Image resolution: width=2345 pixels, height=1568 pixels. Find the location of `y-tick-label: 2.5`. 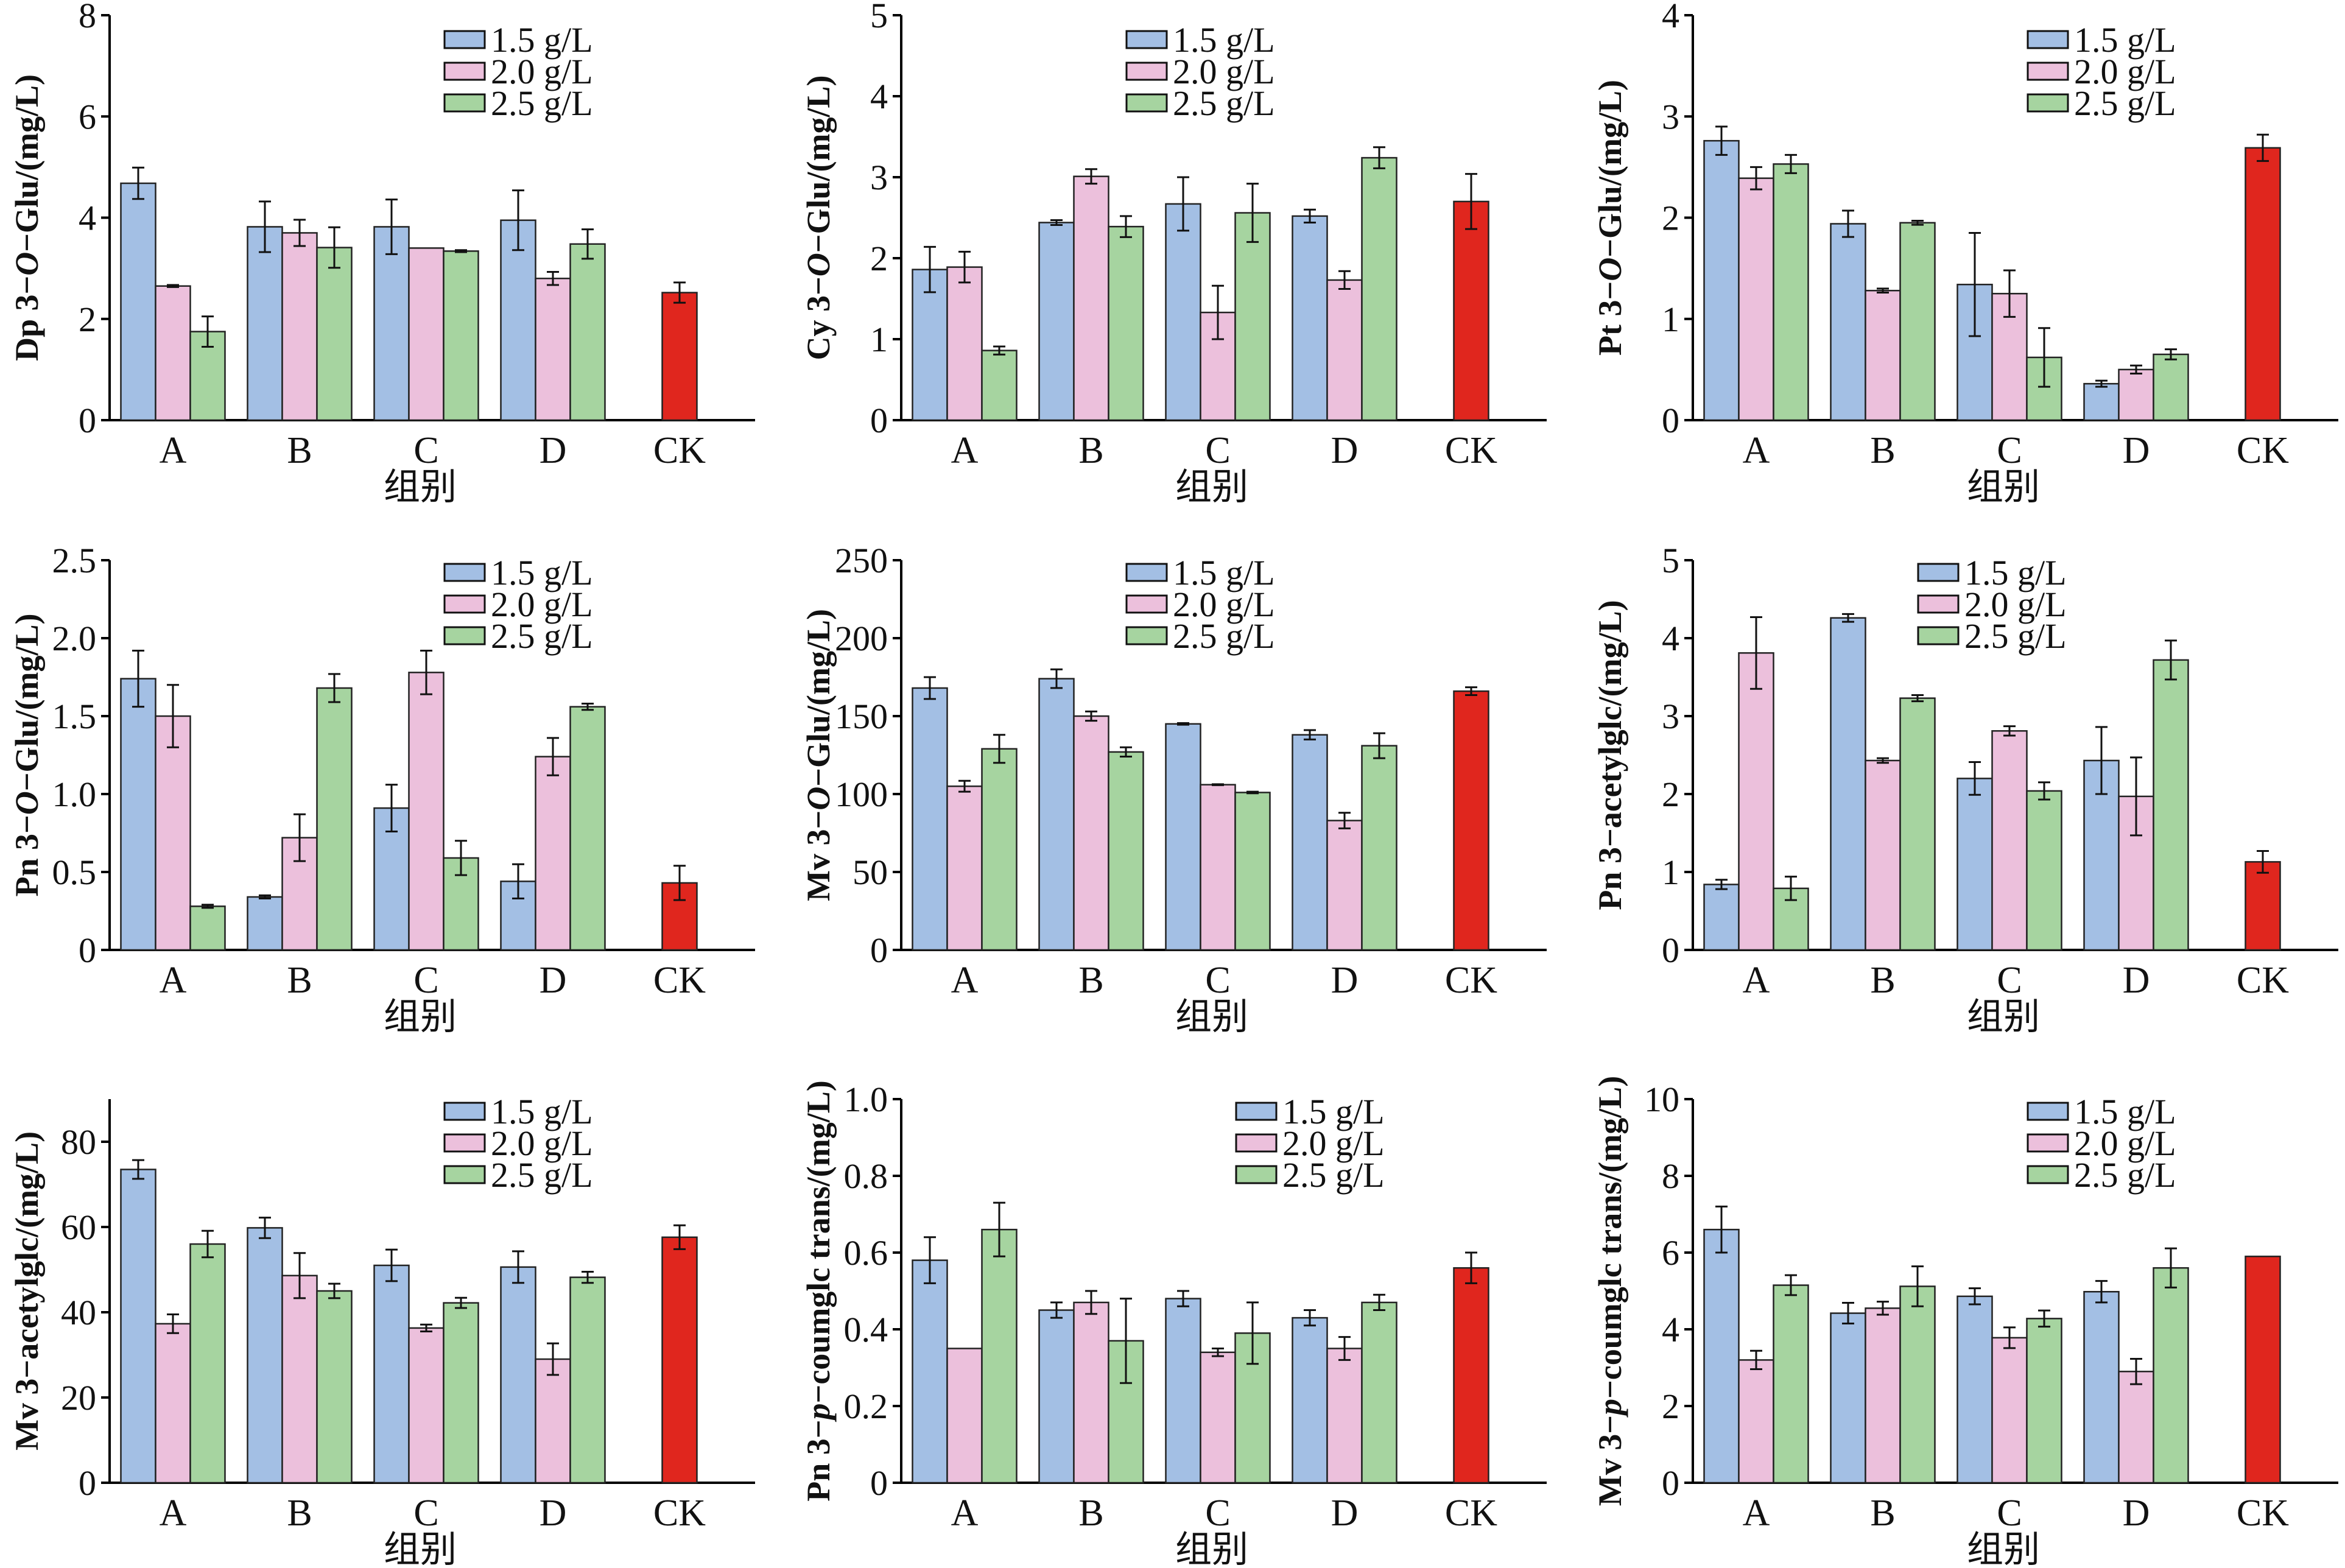

y-tick-label: 2.5 is located at coordinates (74, 560).